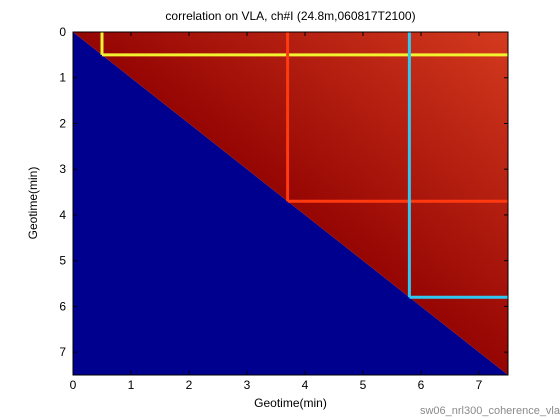 The width and height of the screenshot is (560, 420). What do you see at coordinates (62, 306) in the screenshot?
I see `y-tick-label: 6` at bounding box center [62, 306].